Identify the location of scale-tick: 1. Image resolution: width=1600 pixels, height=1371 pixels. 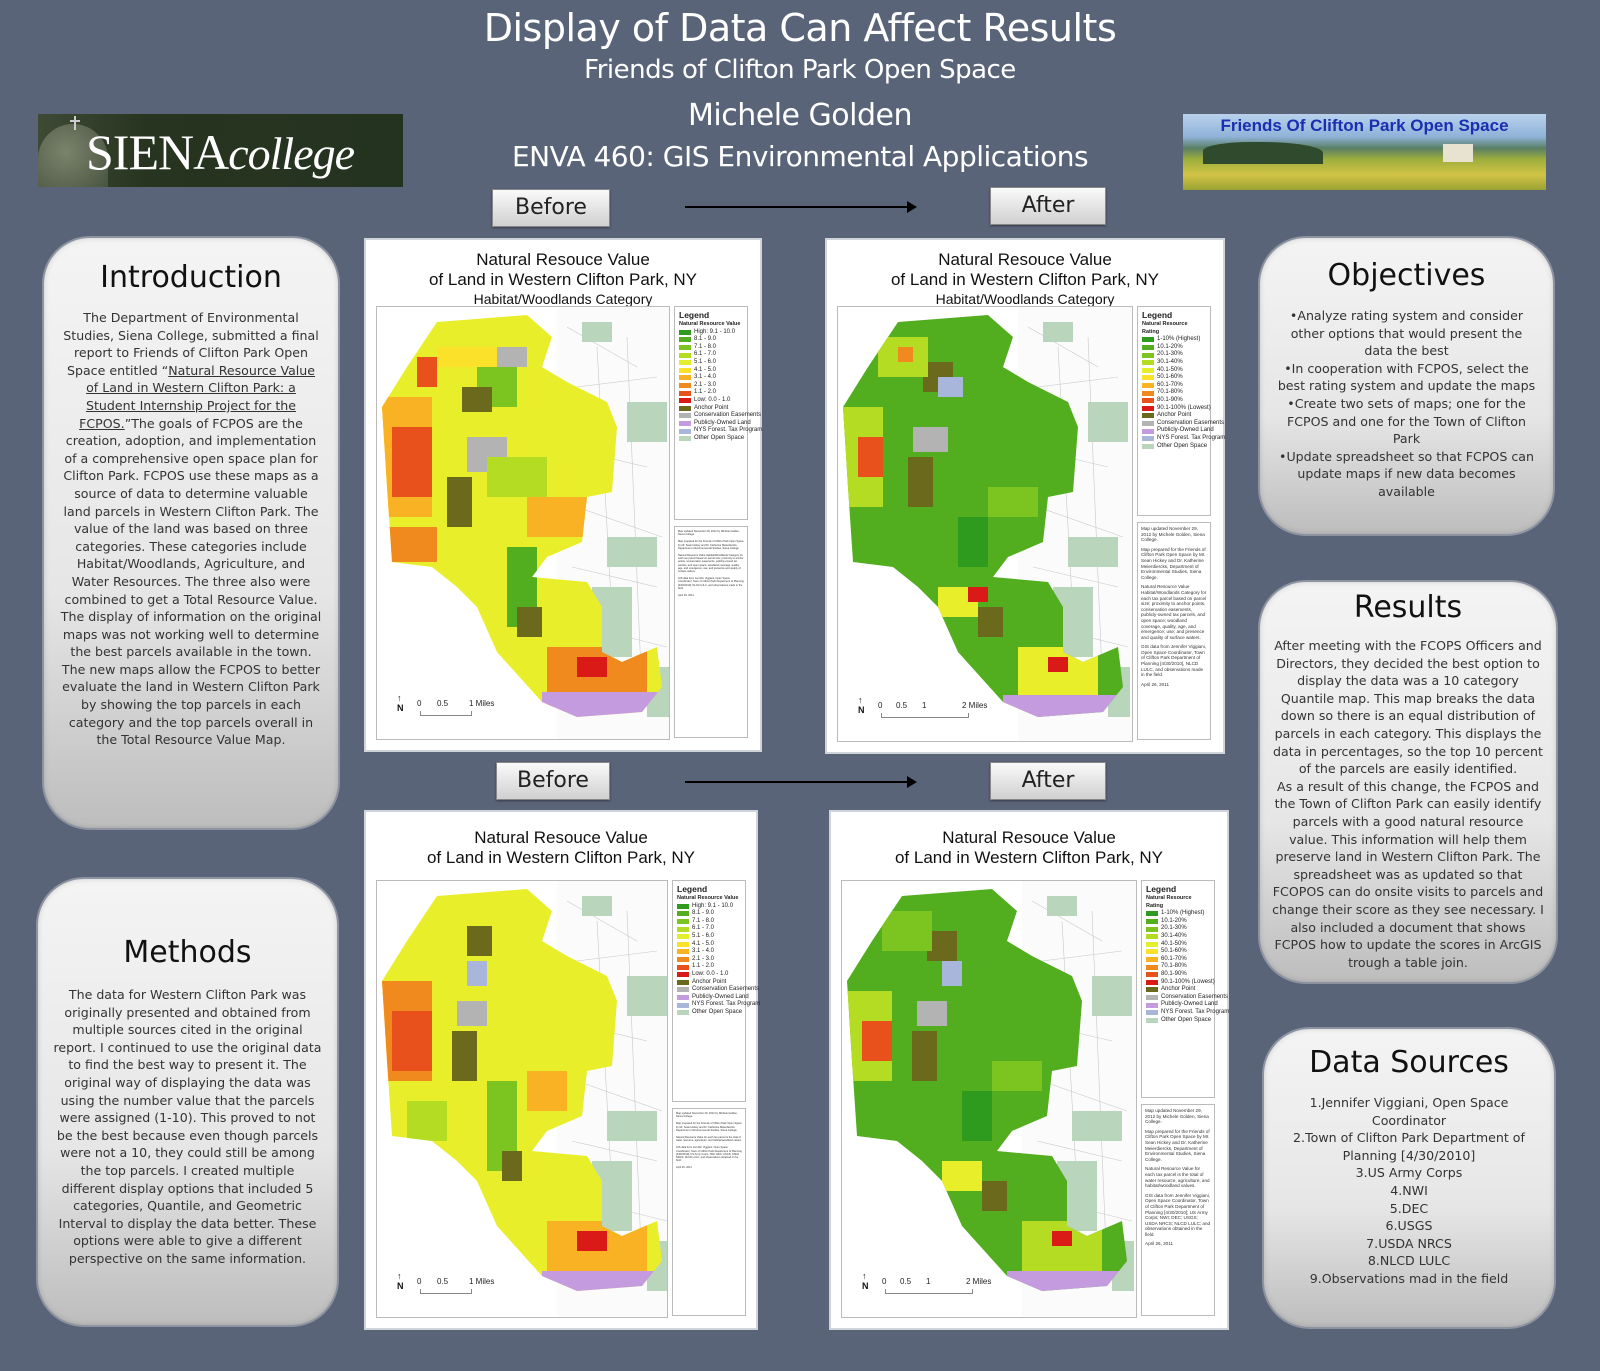
(928, 1281).